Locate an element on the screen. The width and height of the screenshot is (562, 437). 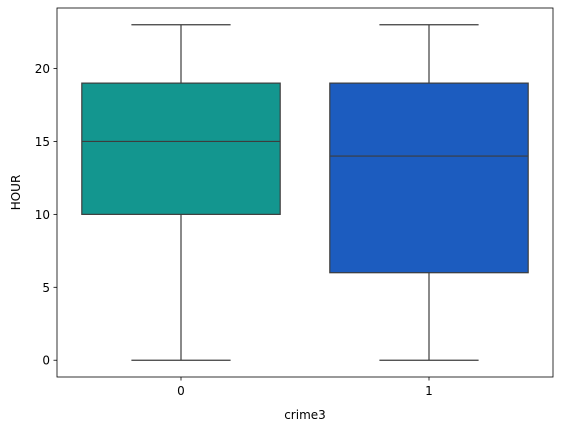
x-axis-label: crime3 is located at coordinates (305, 415).